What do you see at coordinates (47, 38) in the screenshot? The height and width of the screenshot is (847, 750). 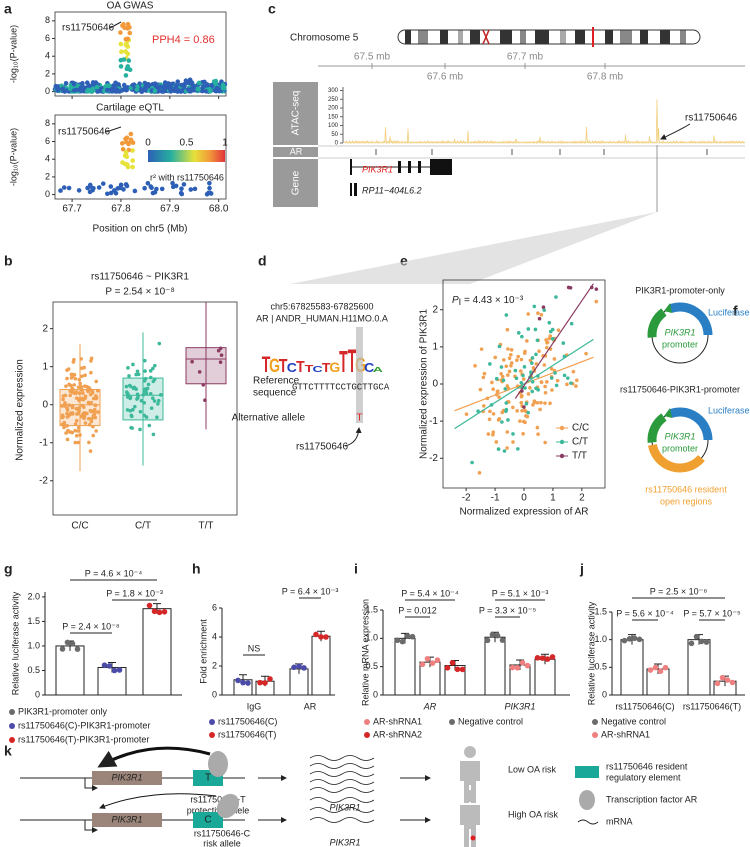 I see `y-tick-label: 6` at bounding box center [47, 38].